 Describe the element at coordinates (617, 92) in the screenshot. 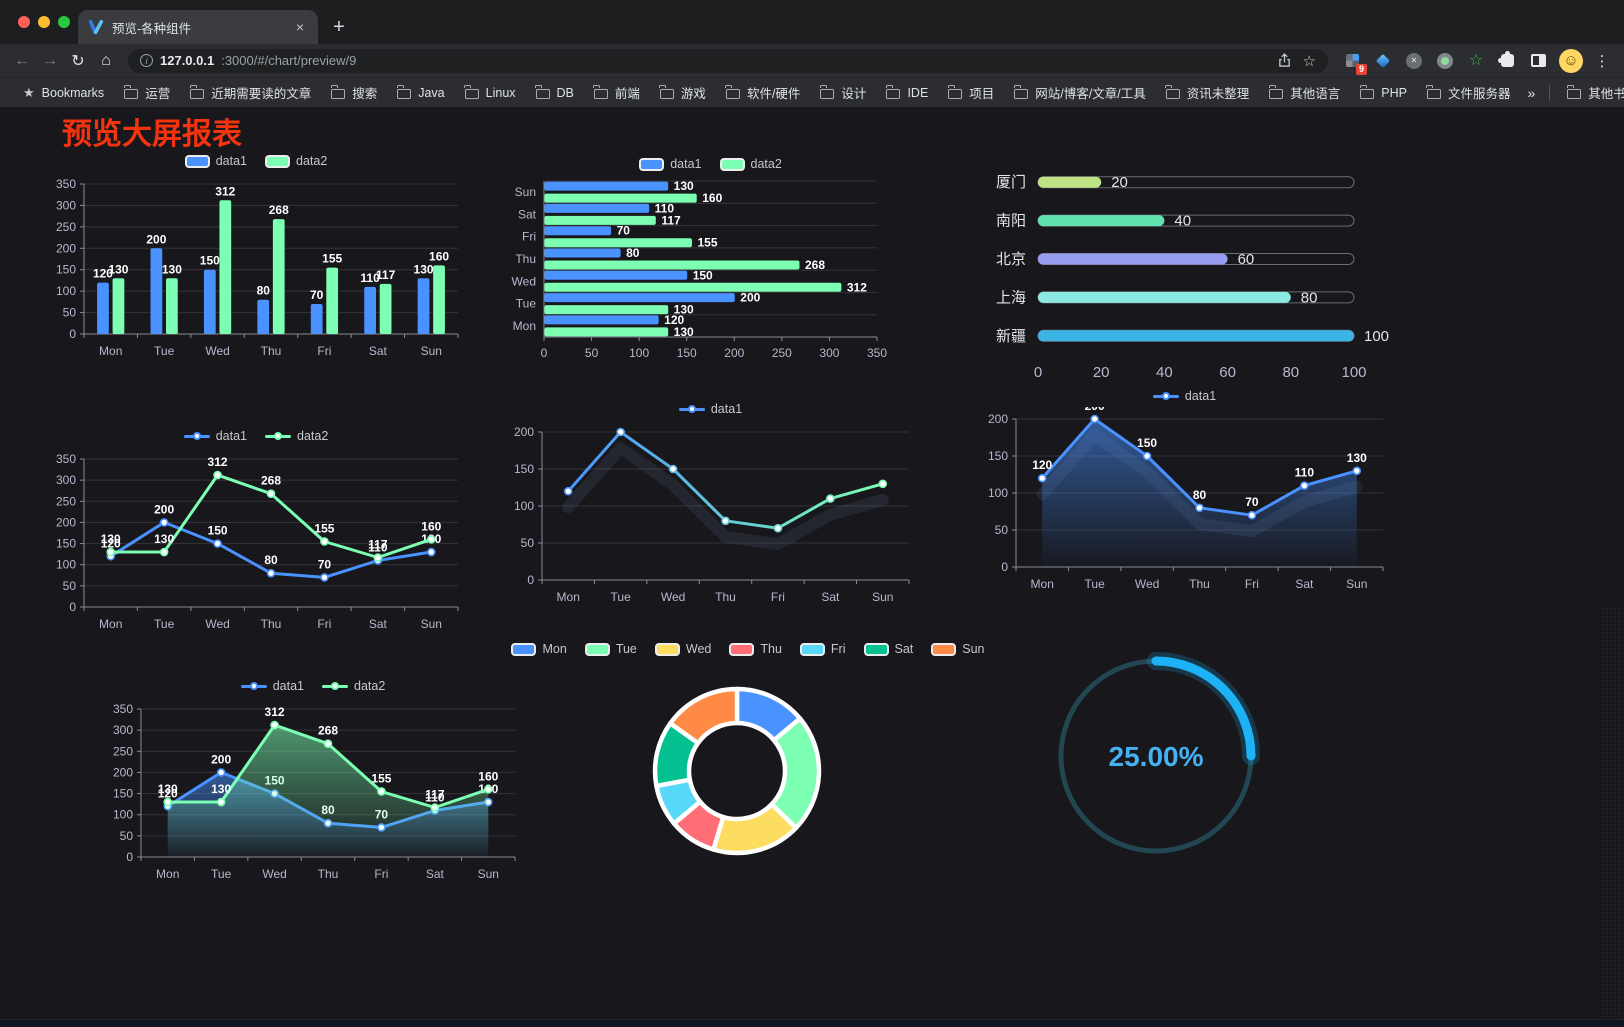

I see `bookmark-folder-item: 前端` at that location.